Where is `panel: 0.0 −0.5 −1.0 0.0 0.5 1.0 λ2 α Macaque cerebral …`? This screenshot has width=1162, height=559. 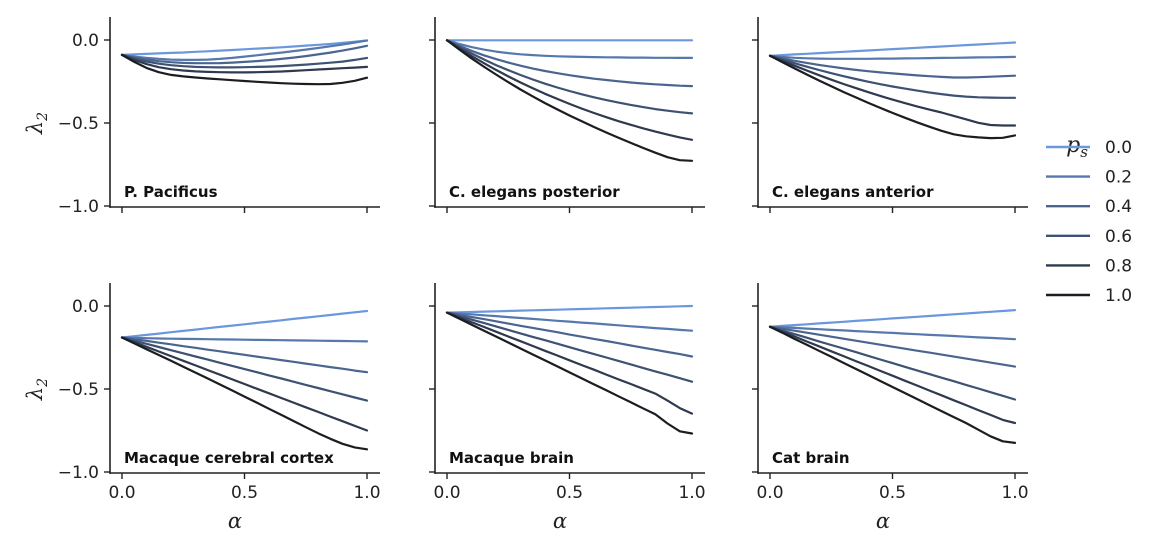 panel: 0.0 −0.5 −1.0 0.0 0.5 1.0 λ2 α Macaque cerebral … is located at coordinates (202, 408).